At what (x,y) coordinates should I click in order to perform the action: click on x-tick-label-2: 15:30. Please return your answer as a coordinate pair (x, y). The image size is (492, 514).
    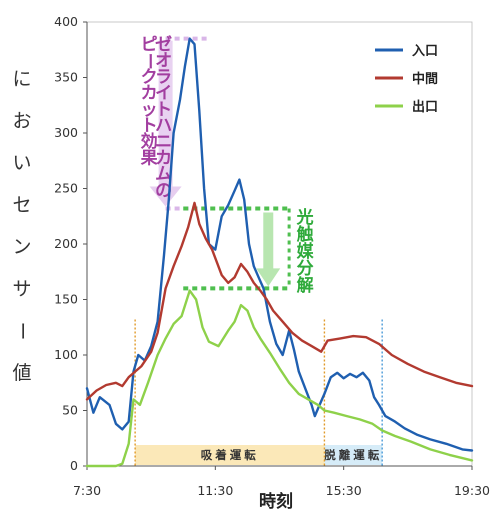
    Looking at the image, I should click on (344, 490).